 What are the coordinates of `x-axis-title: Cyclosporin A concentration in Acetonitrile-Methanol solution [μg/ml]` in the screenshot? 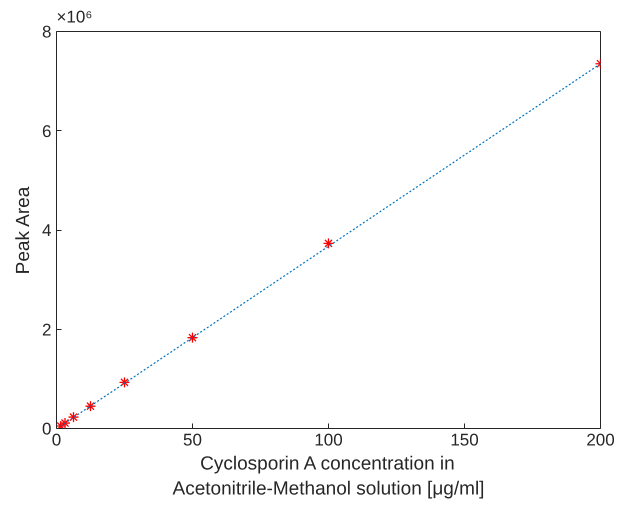 It's located at (328, 477).